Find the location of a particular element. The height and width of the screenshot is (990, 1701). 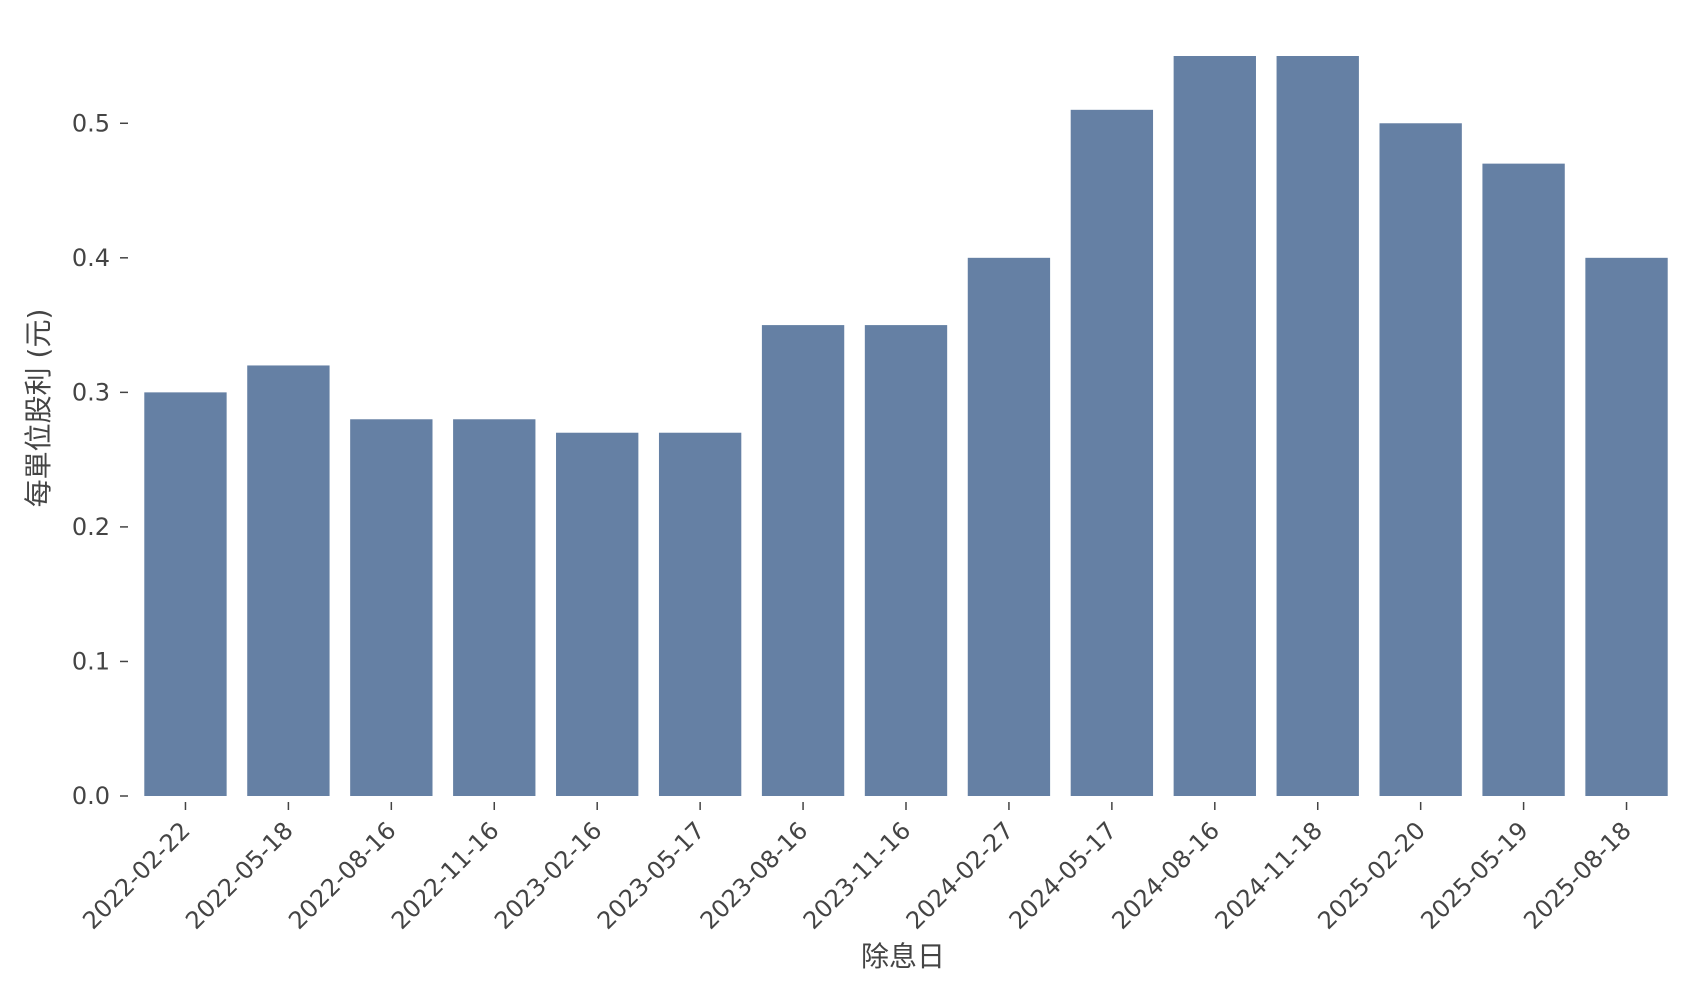

x-tick-label: 2025-02-20 is located at coordinates (1371, 875).